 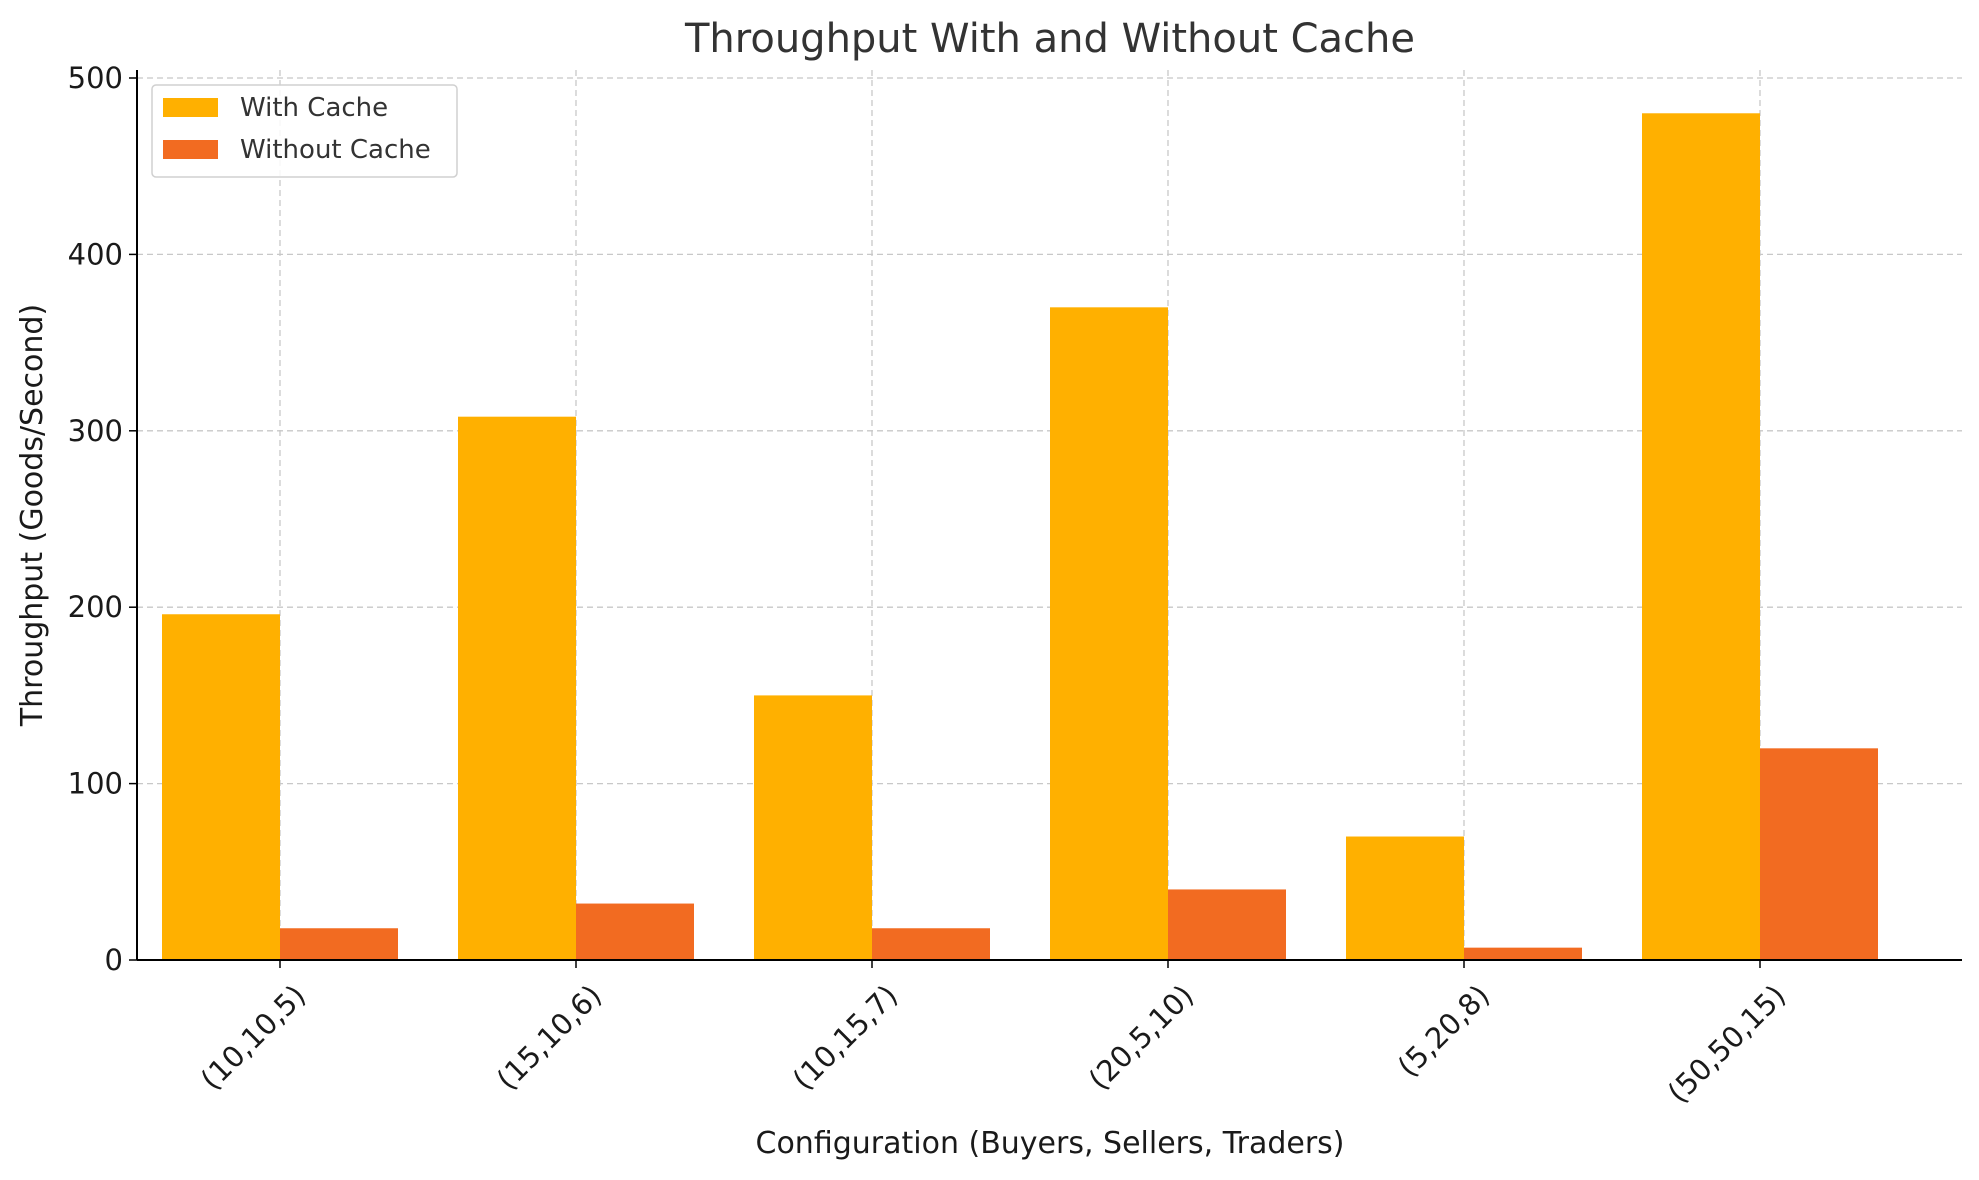 I want to click on x-tick-label: (10,10,5), so click(x=253, y=1037).